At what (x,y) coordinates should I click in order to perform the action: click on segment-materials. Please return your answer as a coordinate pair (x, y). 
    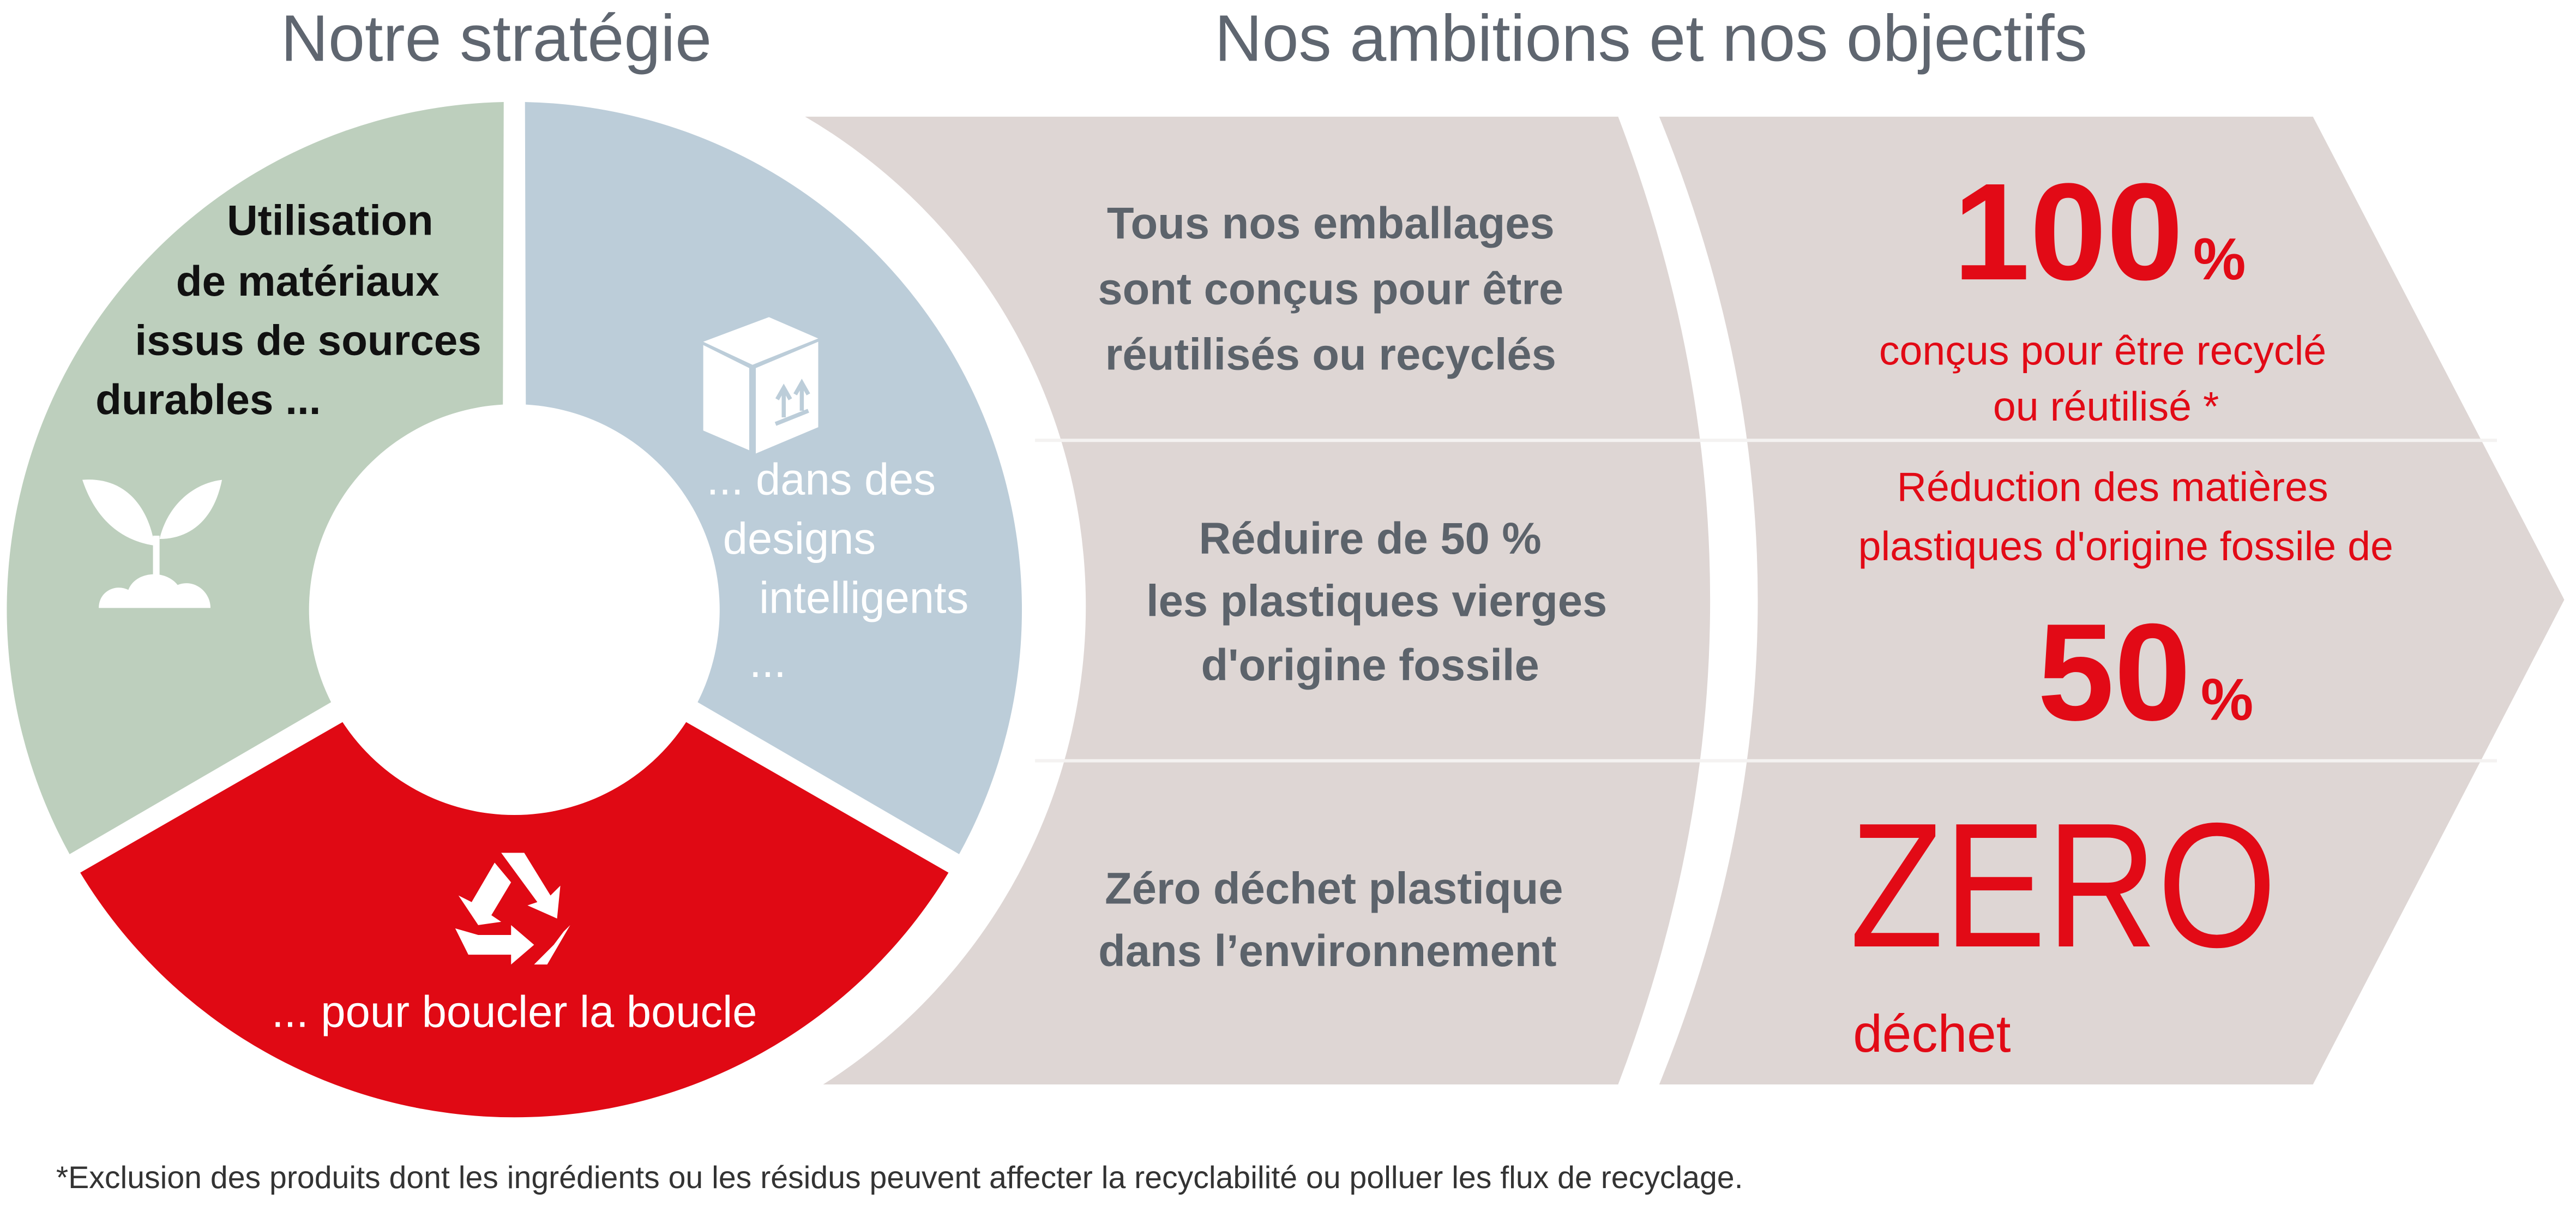
    Looking at the image, I should click on (255, 477).